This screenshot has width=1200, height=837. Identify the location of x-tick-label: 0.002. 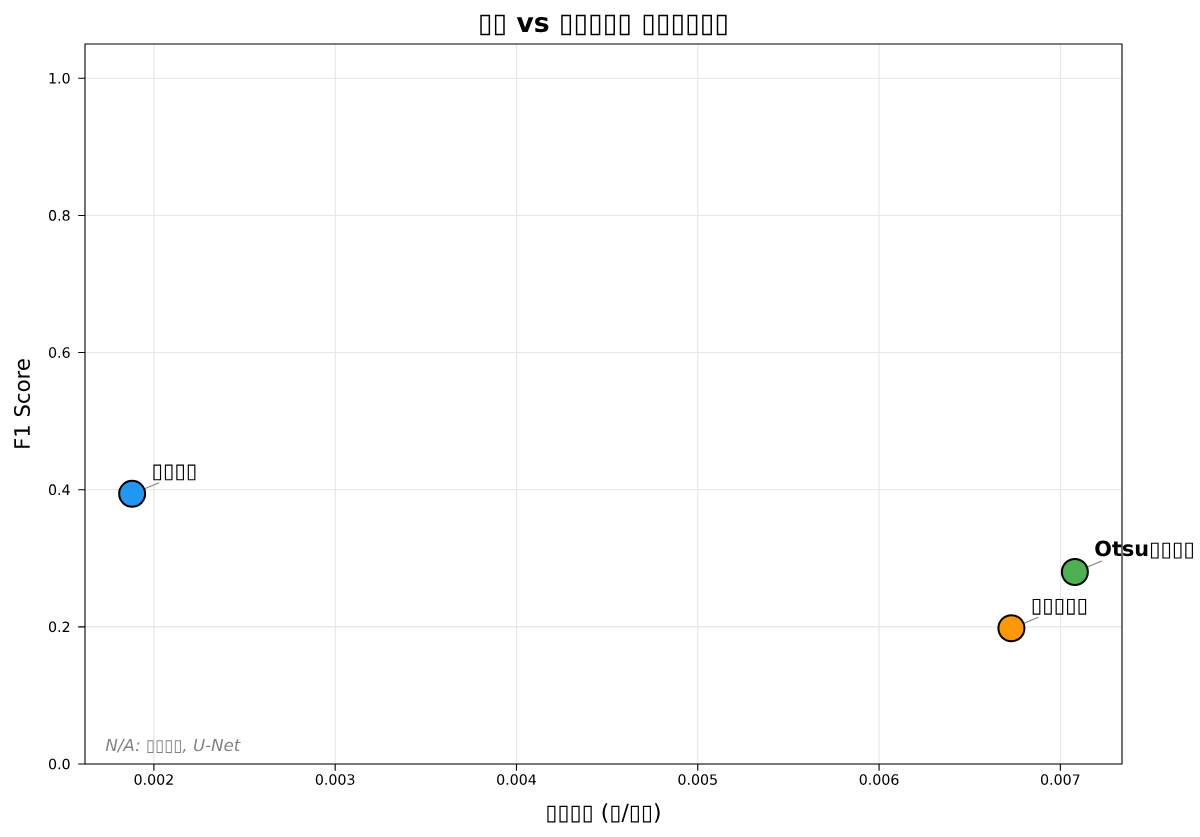
(153, 779).